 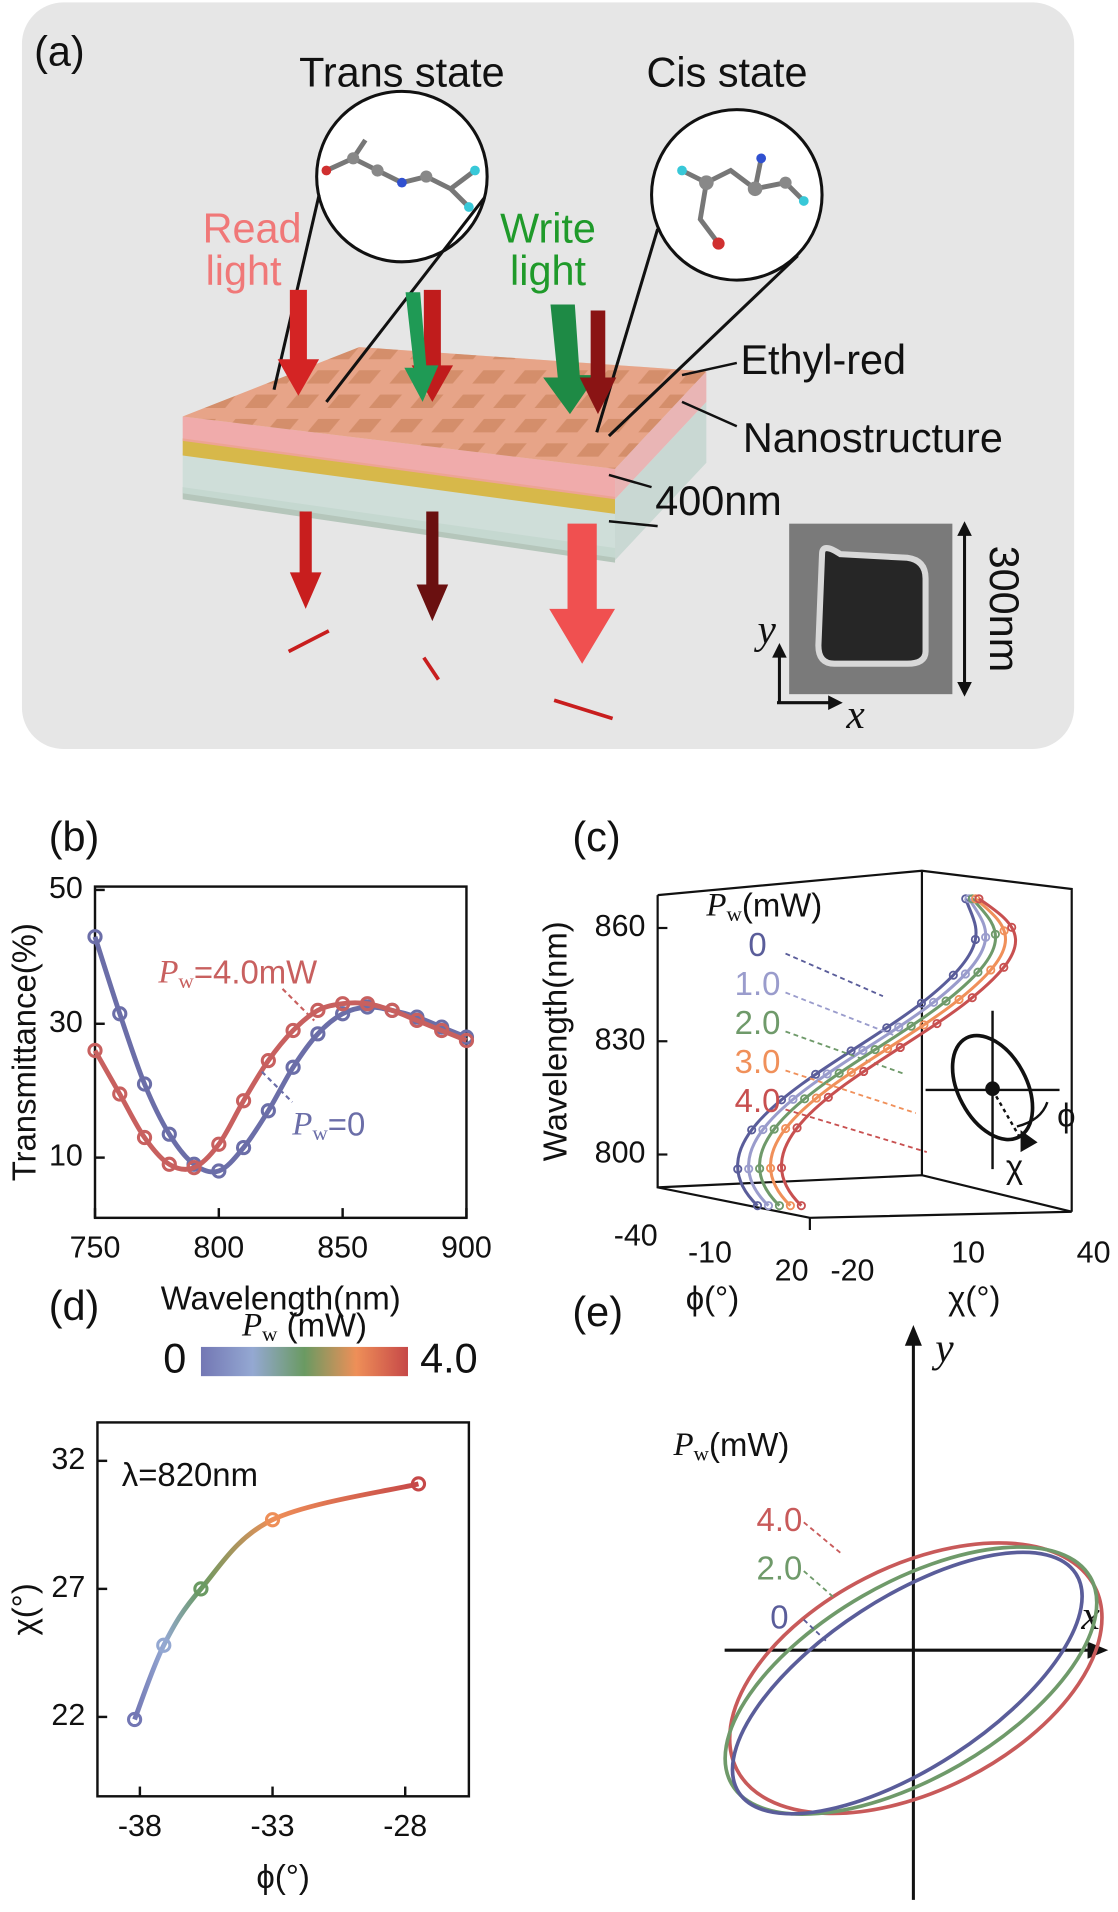 I want to click on z-tick-label: 860, so click(x=620, y=926).